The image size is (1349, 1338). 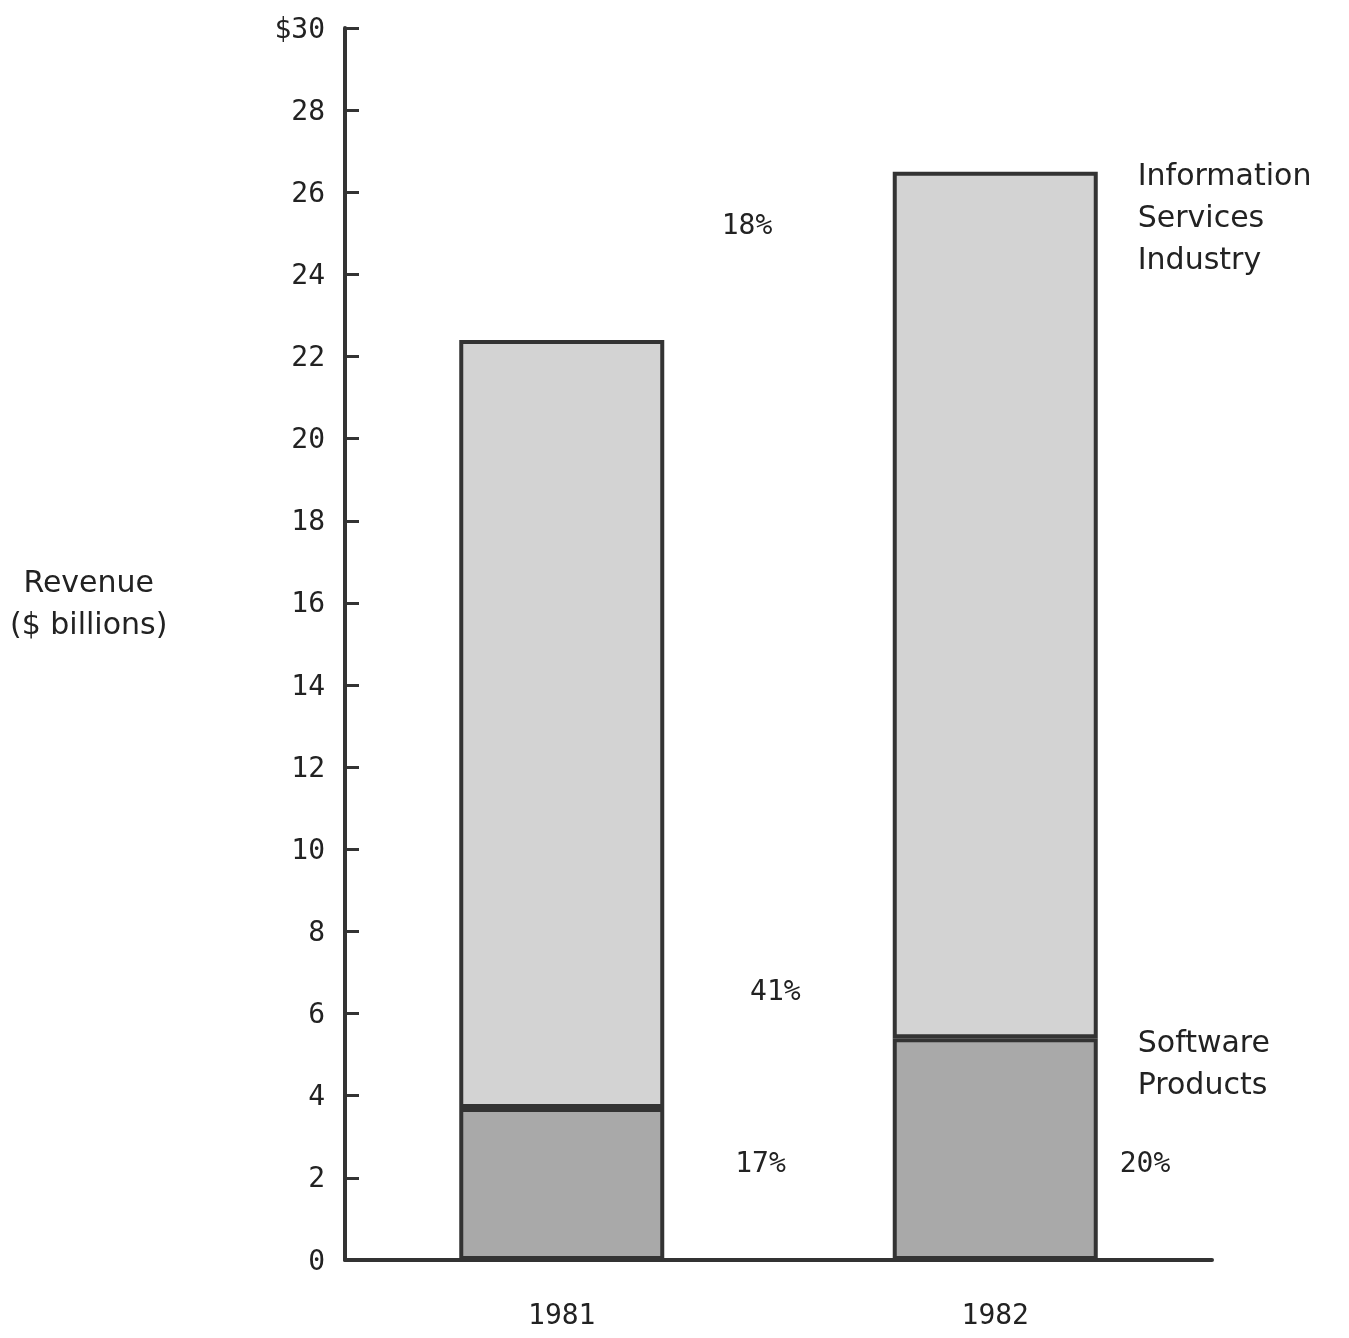 I want to click on y-tick-label: 14, so click(x=308, y=685).